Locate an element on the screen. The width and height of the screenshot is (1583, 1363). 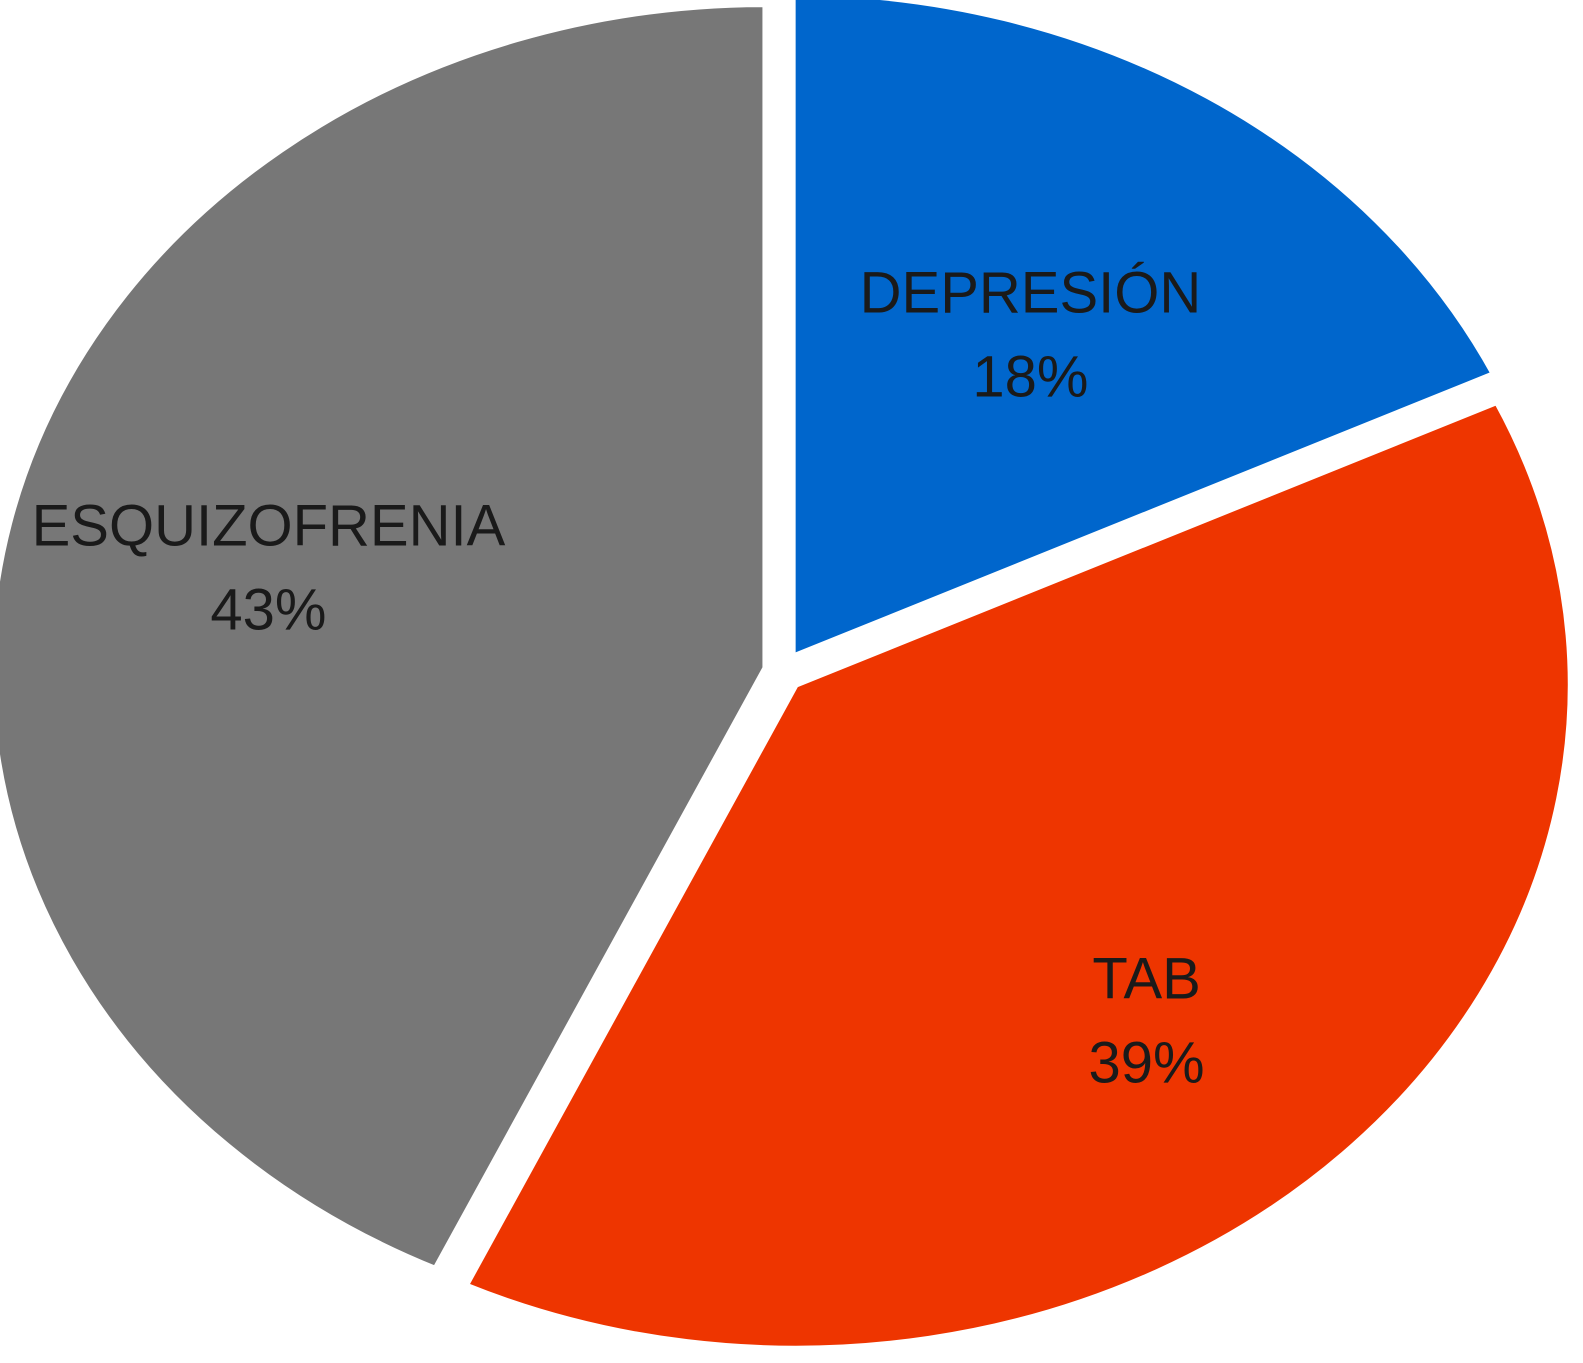
slice-label-tab: TAB is located at coordinates (1146, 979).